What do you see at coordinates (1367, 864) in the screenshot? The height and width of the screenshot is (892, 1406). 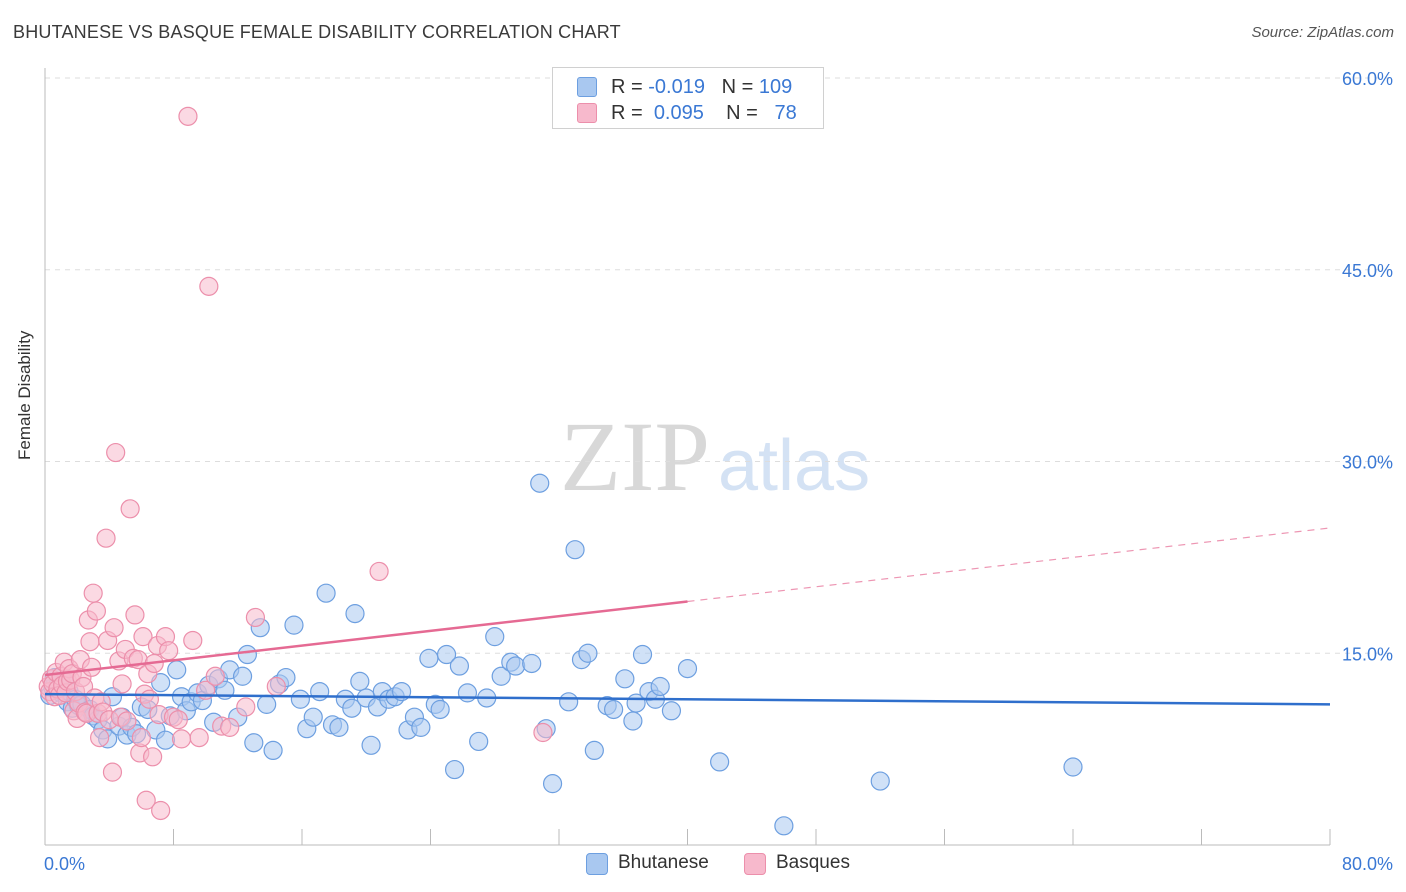 I see `x-tick-label: 80.0%` at bounding box center [1367, 864].